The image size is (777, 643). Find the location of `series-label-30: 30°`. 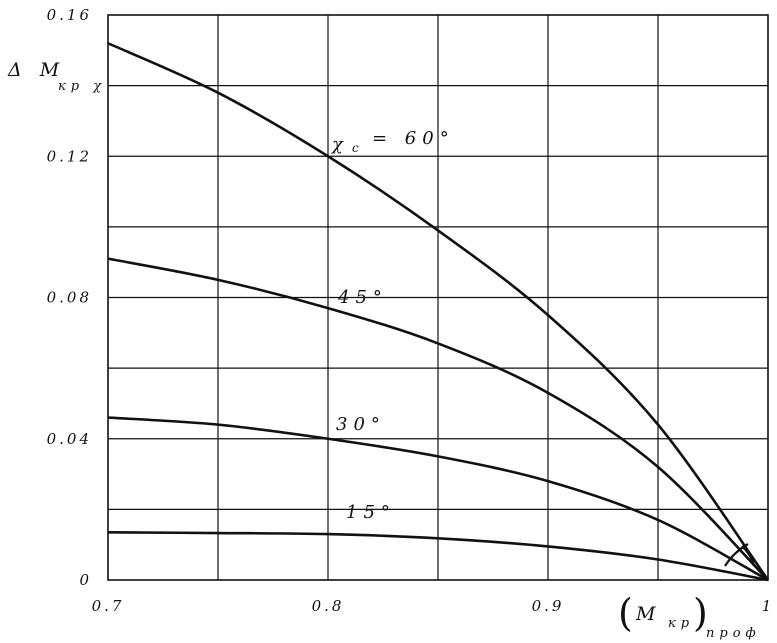

series-label-30: 30° is located at coordinates (361, 424).